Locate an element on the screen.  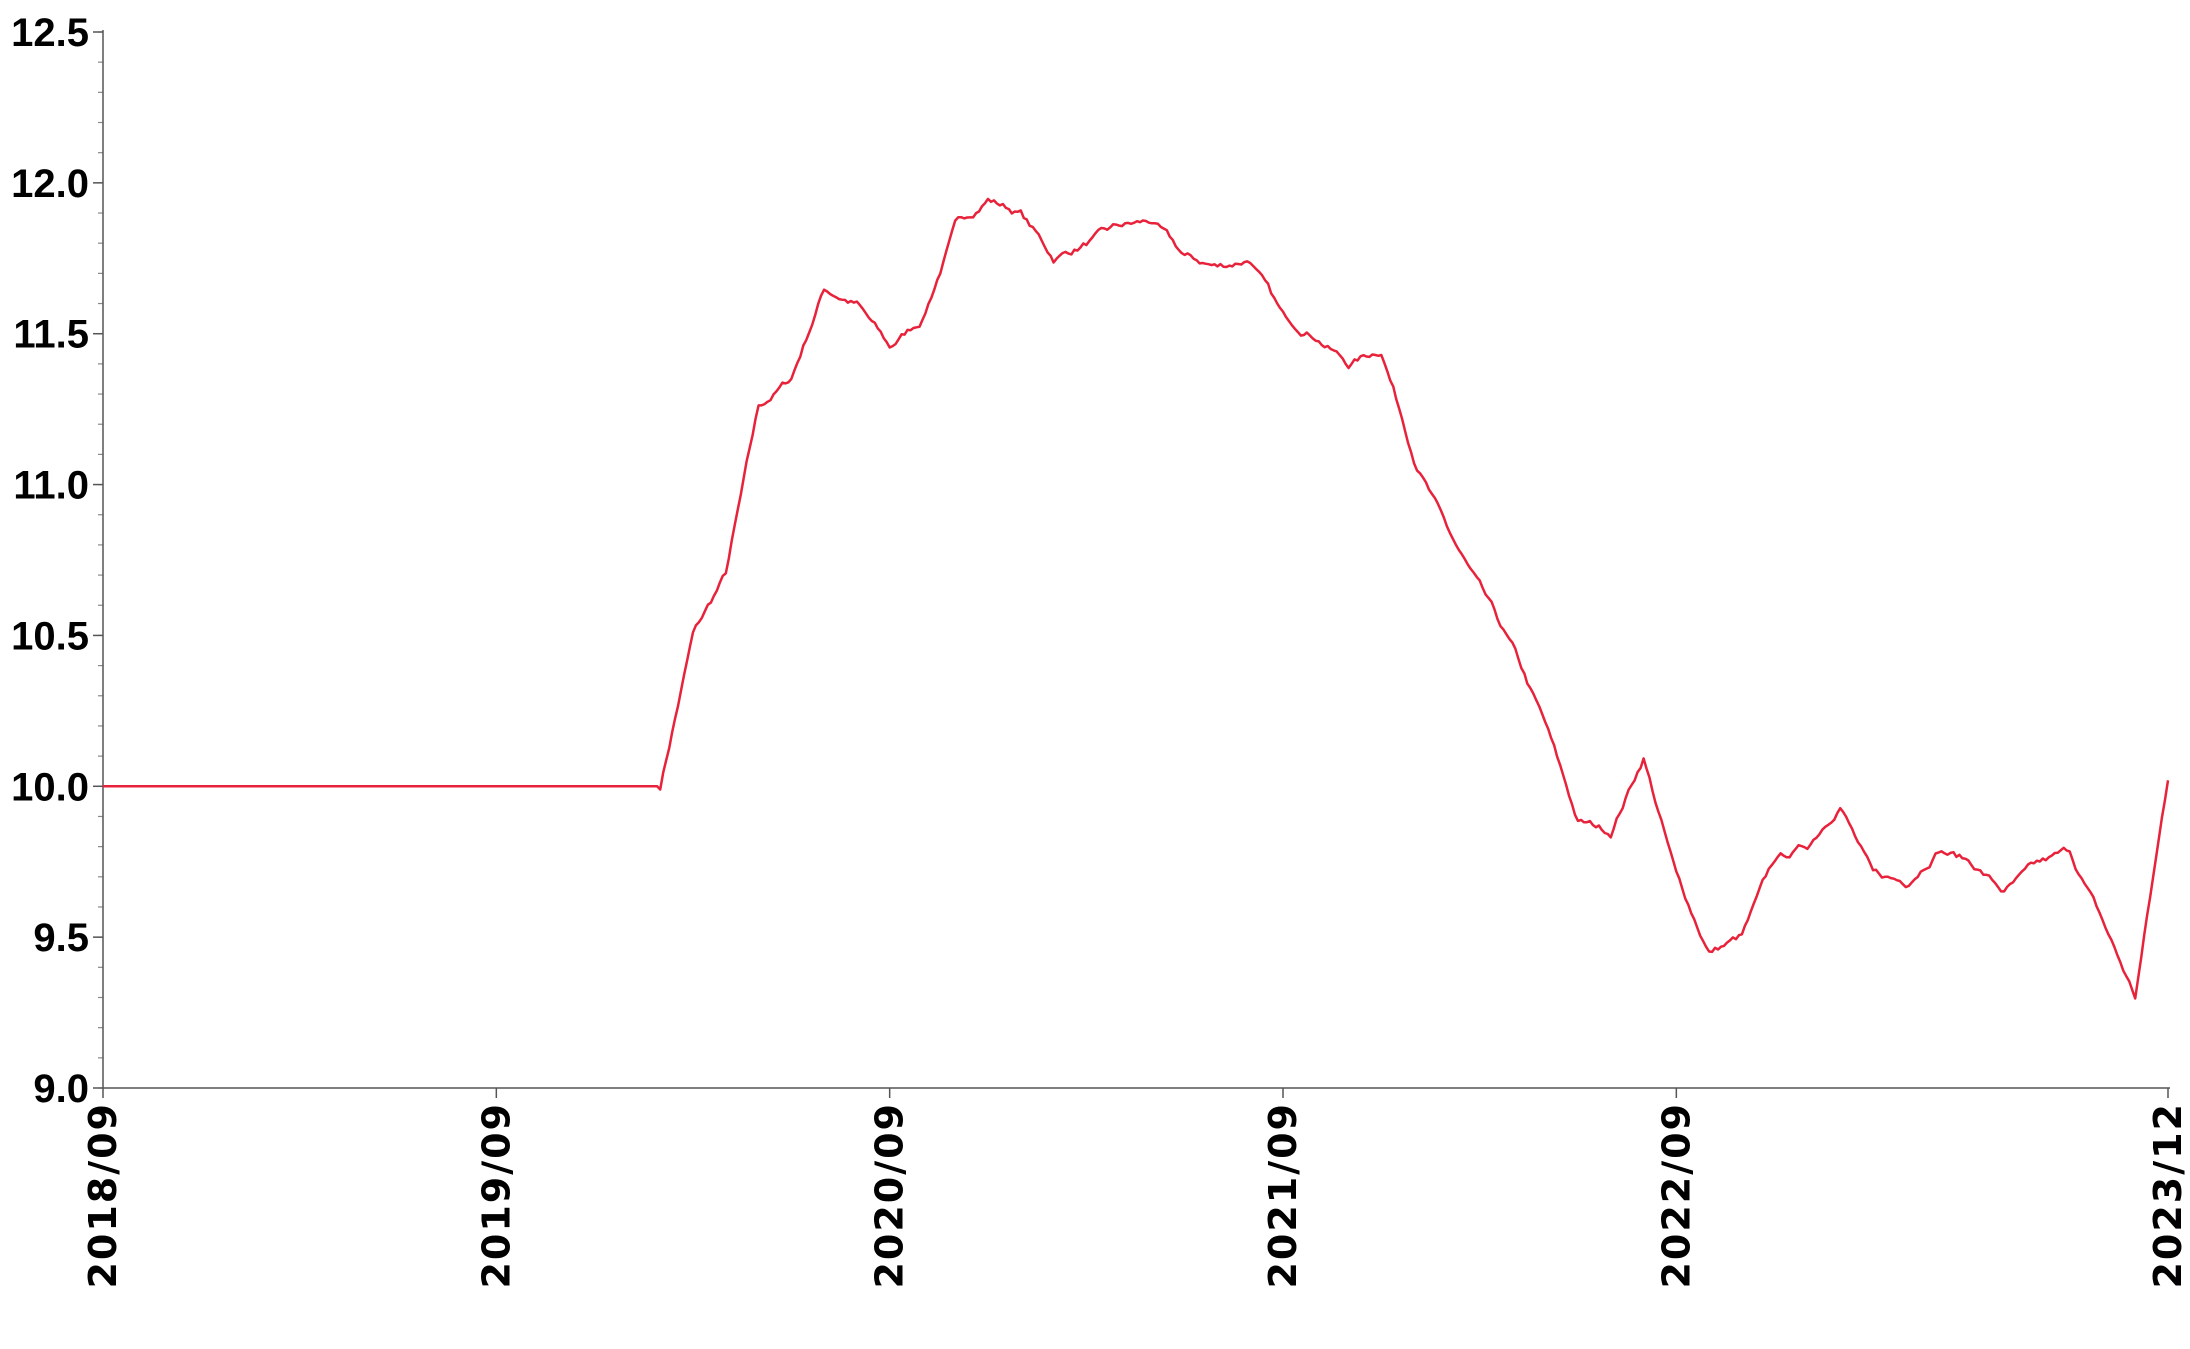
x-tick-label: 2022/09 is located at coordinates (1676, 1195).